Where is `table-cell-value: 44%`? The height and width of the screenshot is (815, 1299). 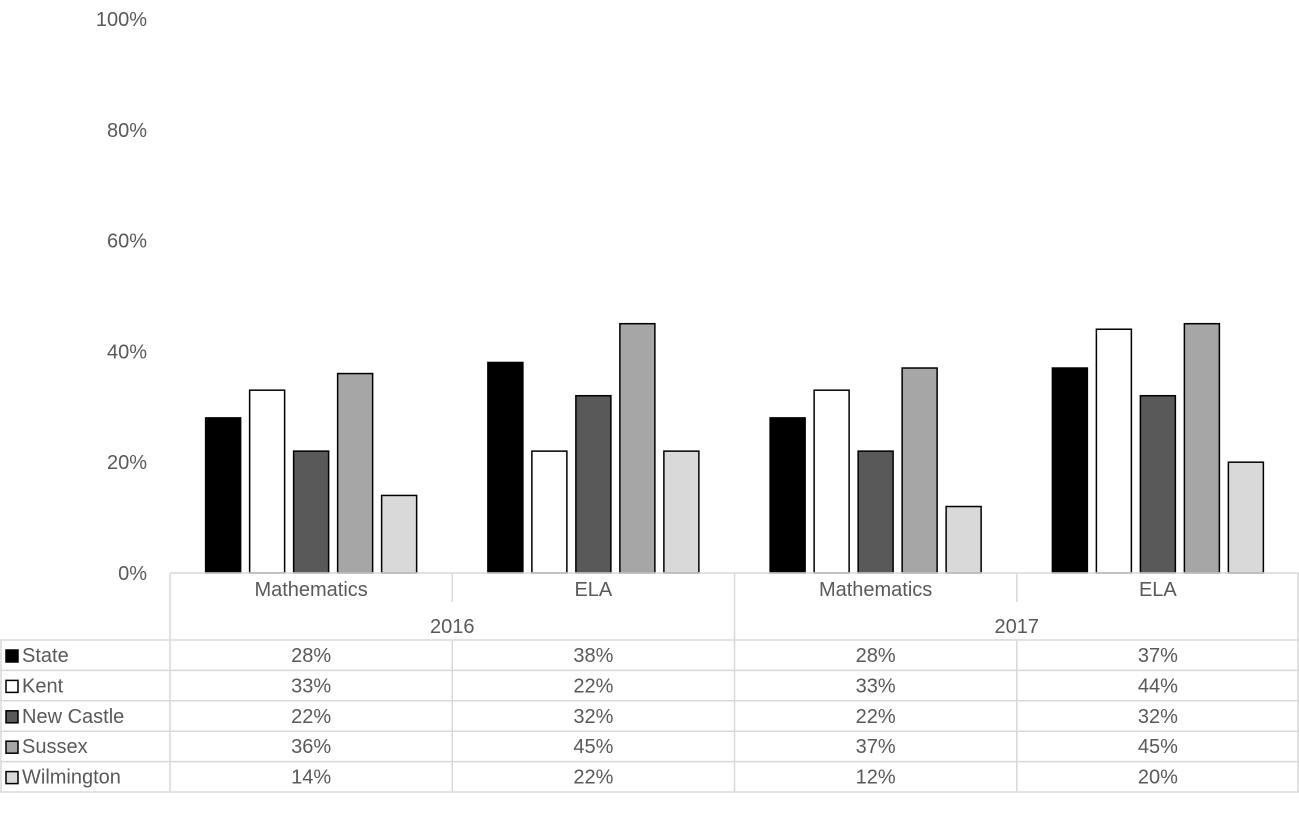
table-cell-value: 44% is located at coordinates (1158, 686).